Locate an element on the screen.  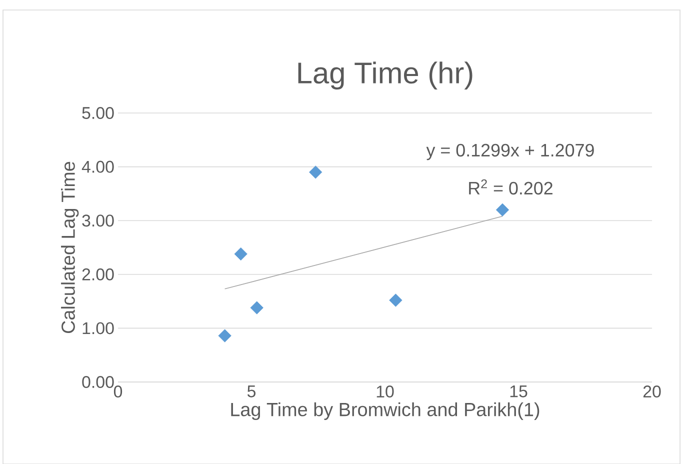
x-tick-label: 10 is located at coordinates (385, 392).